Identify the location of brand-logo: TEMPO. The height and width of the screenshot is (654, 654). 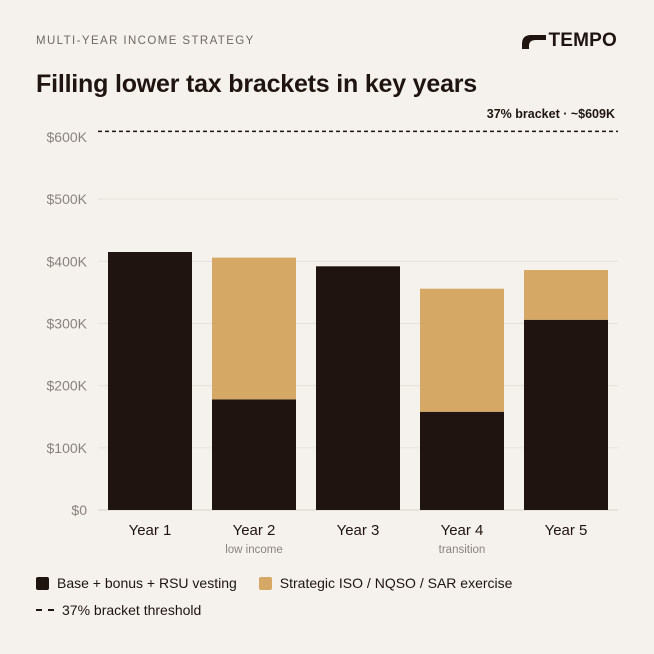
(569, 41).